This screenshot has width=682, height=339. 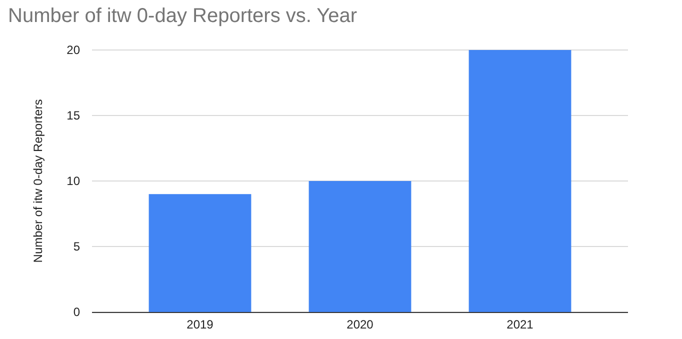 I want to click on x-tick-label: 2019, so click(x=200, y=325).